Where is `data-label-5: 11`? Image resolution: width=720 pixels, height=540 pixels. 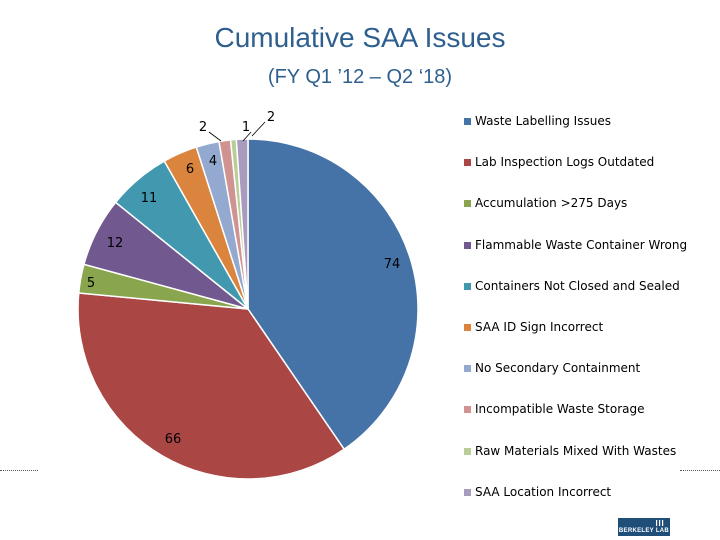
data-label-5: 11 is located at coordinates (149, 198).